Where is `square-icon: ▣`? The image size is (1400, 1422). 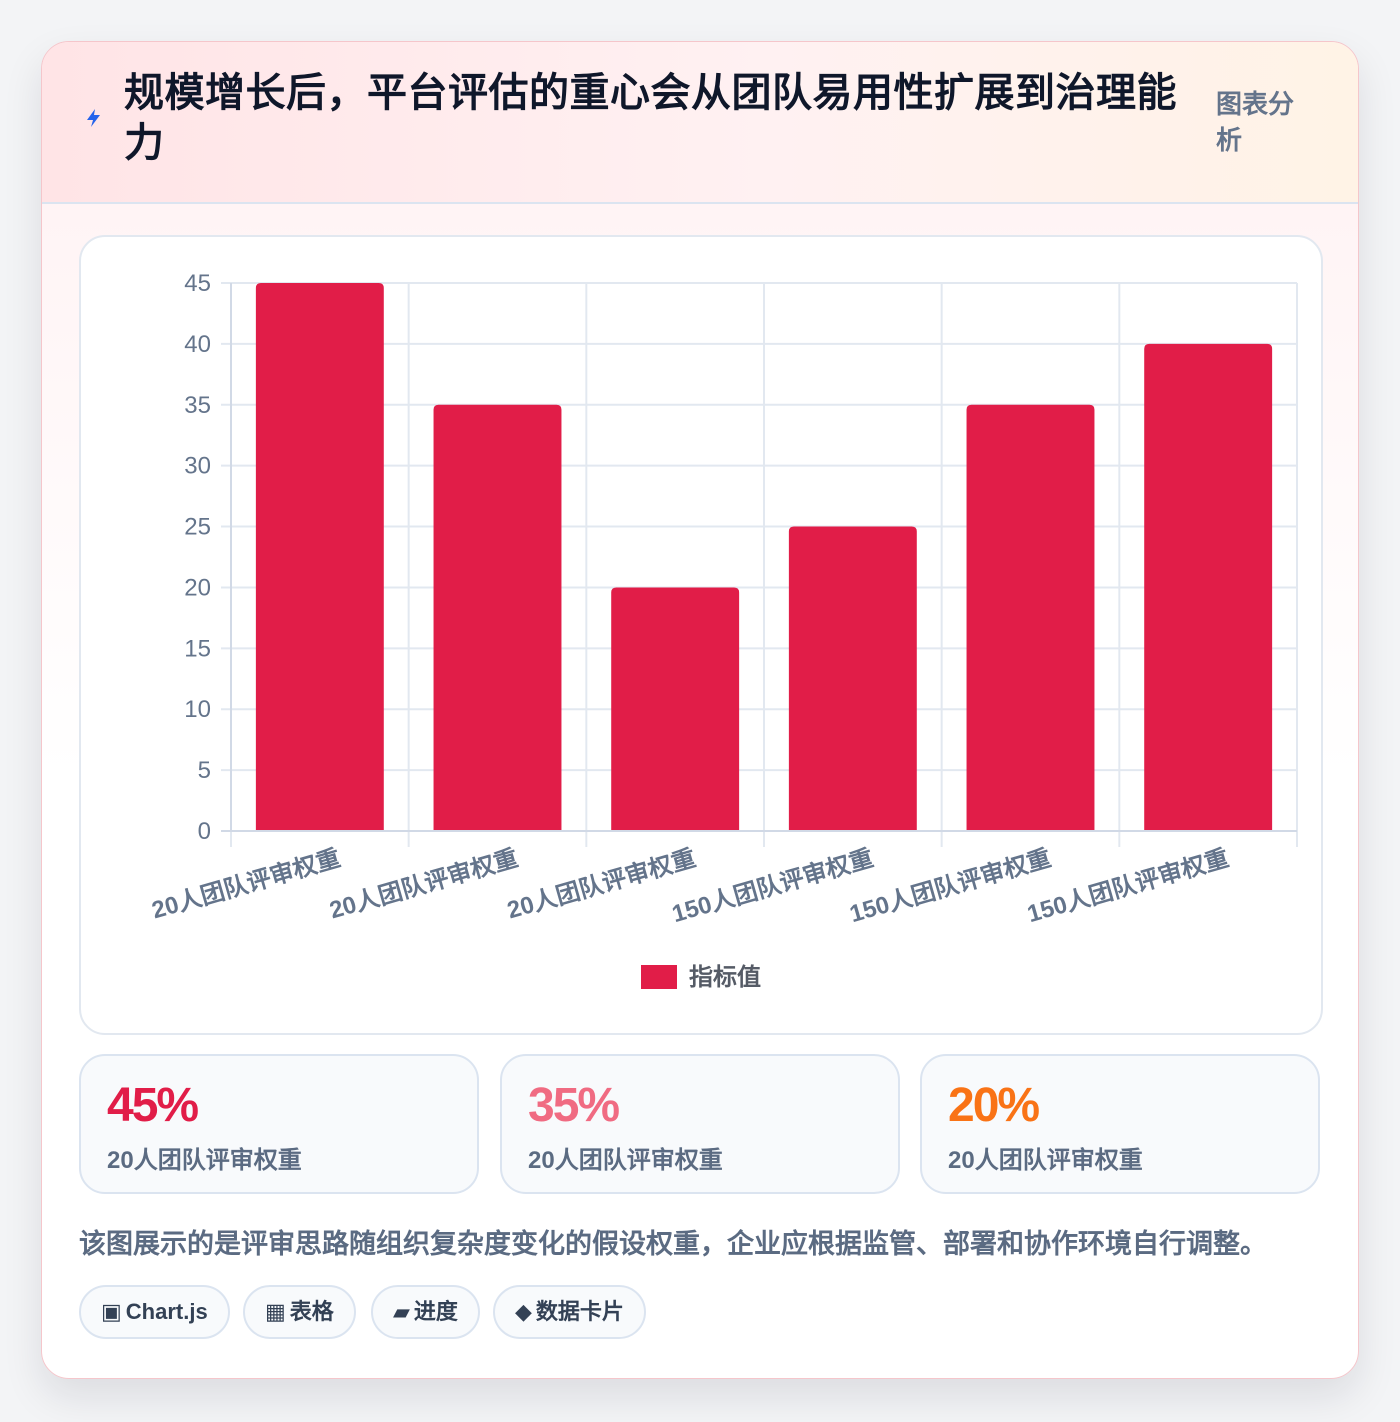 square-icon: ▣ is located at coordinates (111, 1311).